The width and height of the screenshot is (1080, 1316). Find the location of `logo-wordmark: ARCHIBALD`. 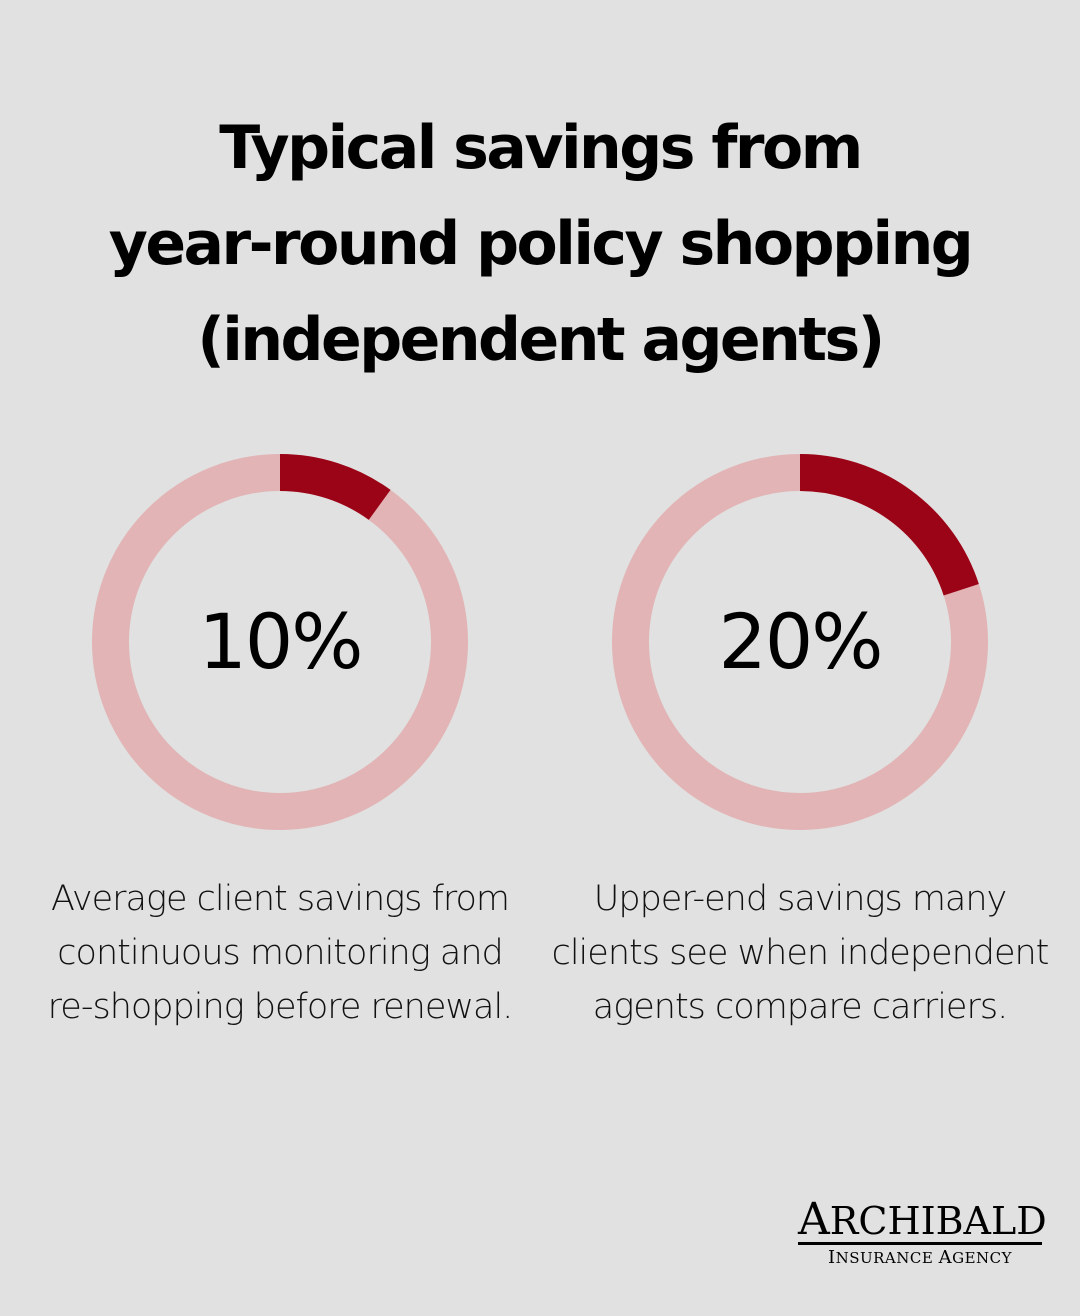

logo-wordmark: ARCHIBALD is located at coordinates (922, 1221).